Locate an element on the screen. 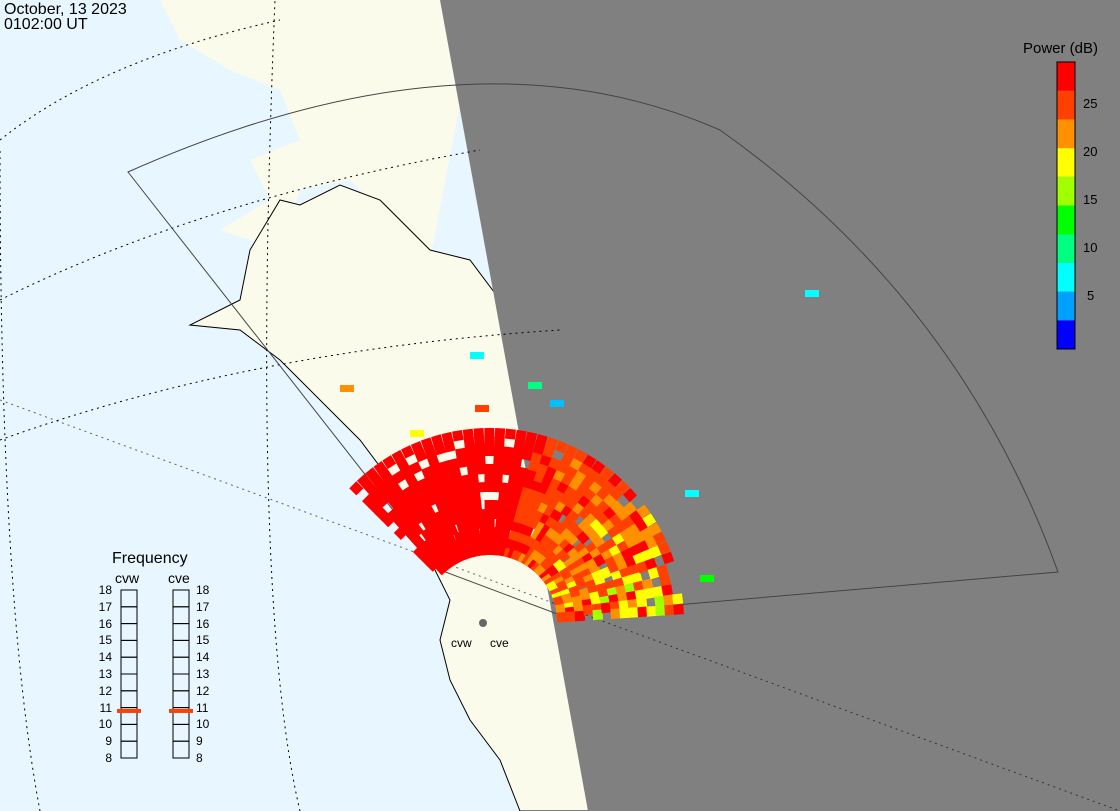  date-label: October, 13 2023 is located at coordinates (65, 9).